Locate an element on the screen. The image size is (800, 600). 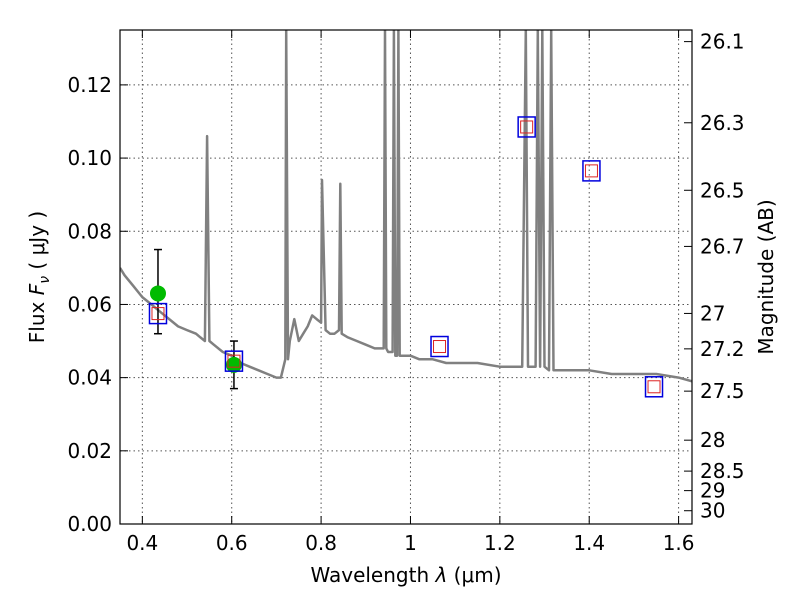
mag-tick-label: 26.3 is located at coordinates (722, 123).